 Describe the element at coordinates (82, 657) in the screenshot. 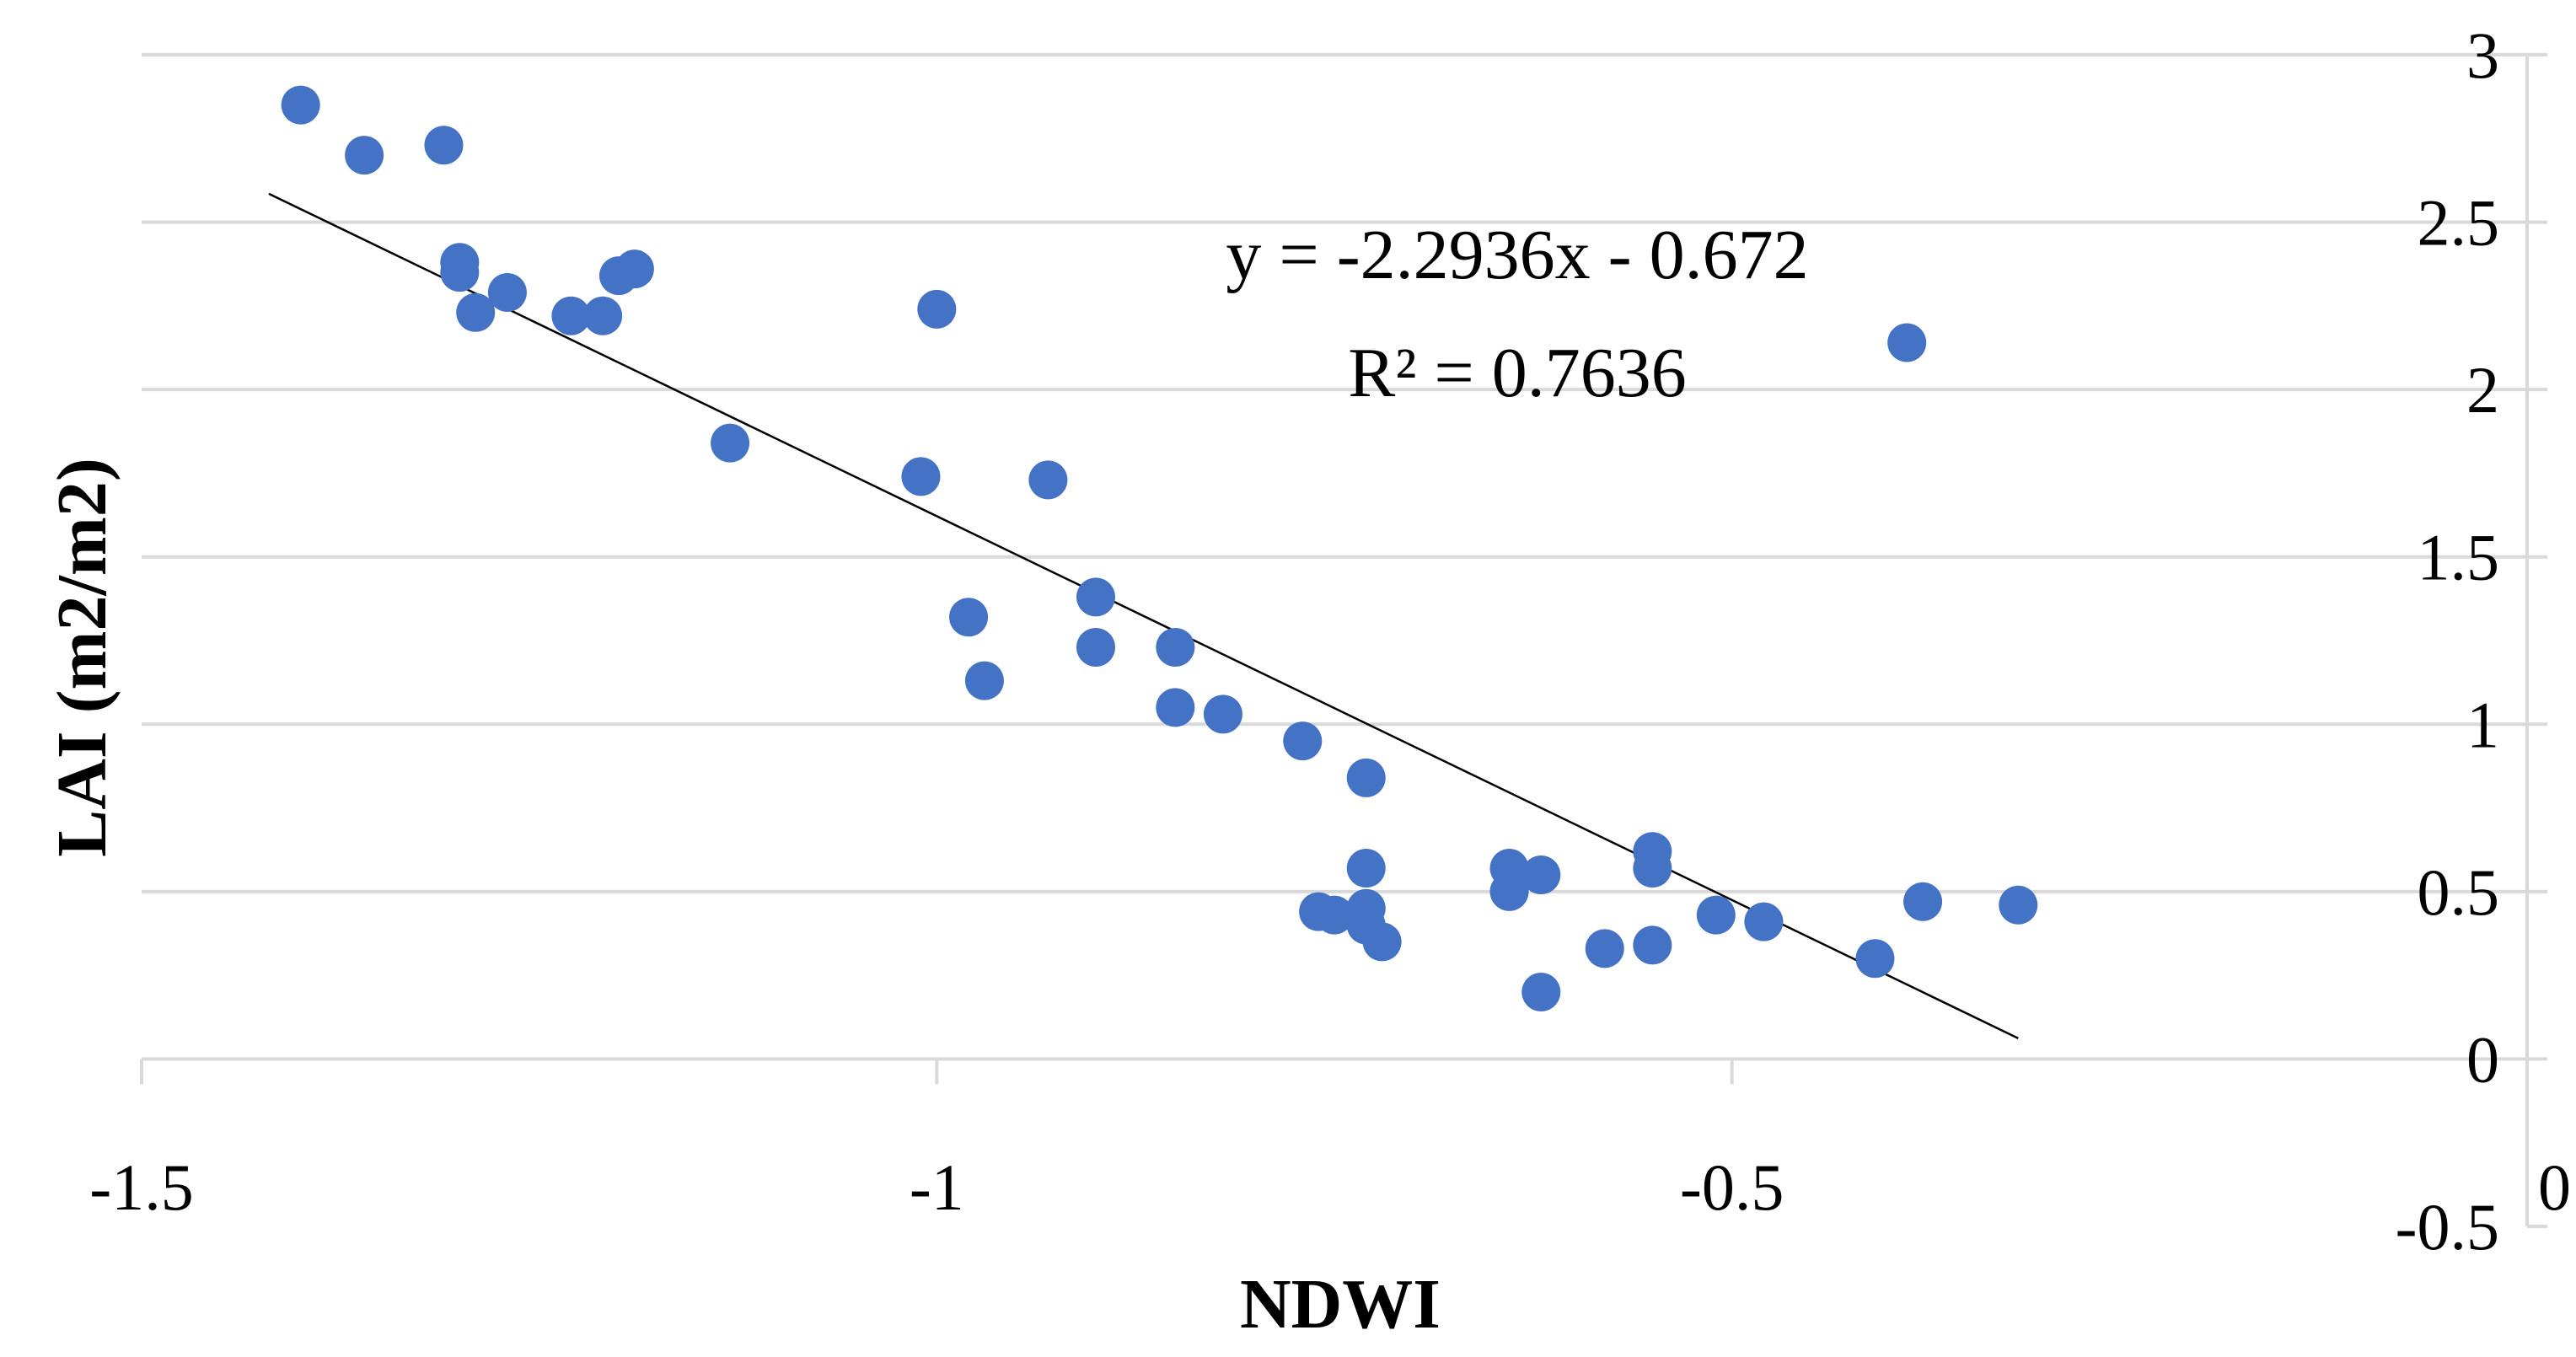

I see `y-axis-title: LAI (m2/m2)` at that location.